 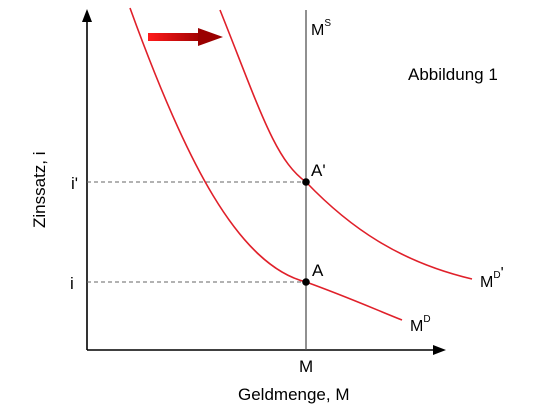 I want to click on x-axis-label: Geldmenge, M, so click(x=294, y=394).